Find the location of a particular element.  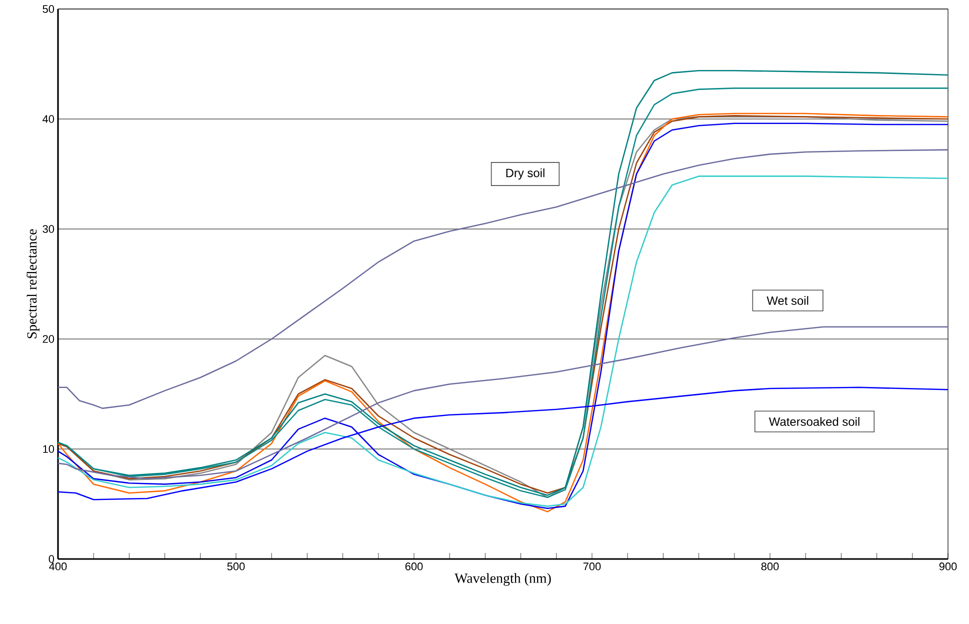

y-tick-label: 10 is located at coordinates (48, 449).